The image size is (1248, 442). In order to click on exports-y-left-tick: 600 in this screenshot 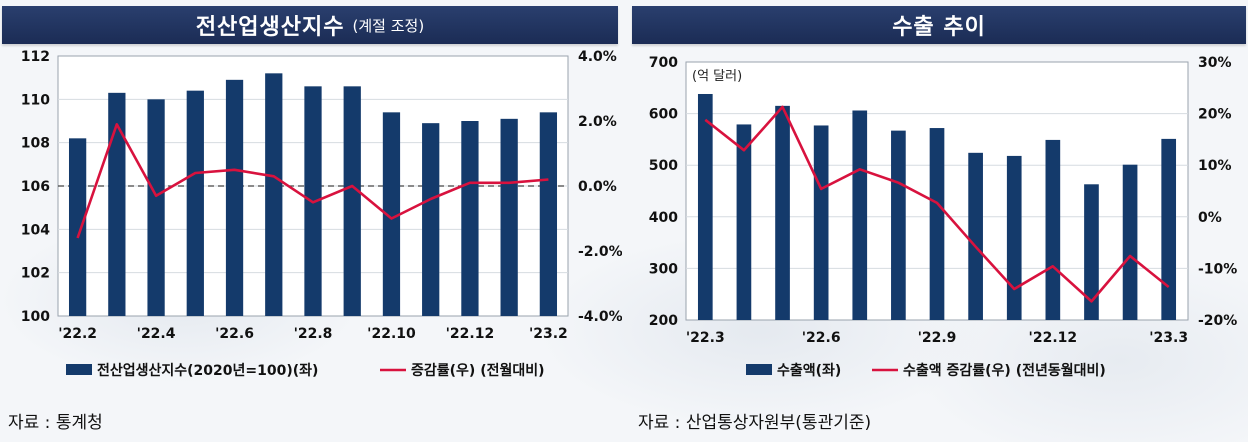, I will do `click(663, 115)`.